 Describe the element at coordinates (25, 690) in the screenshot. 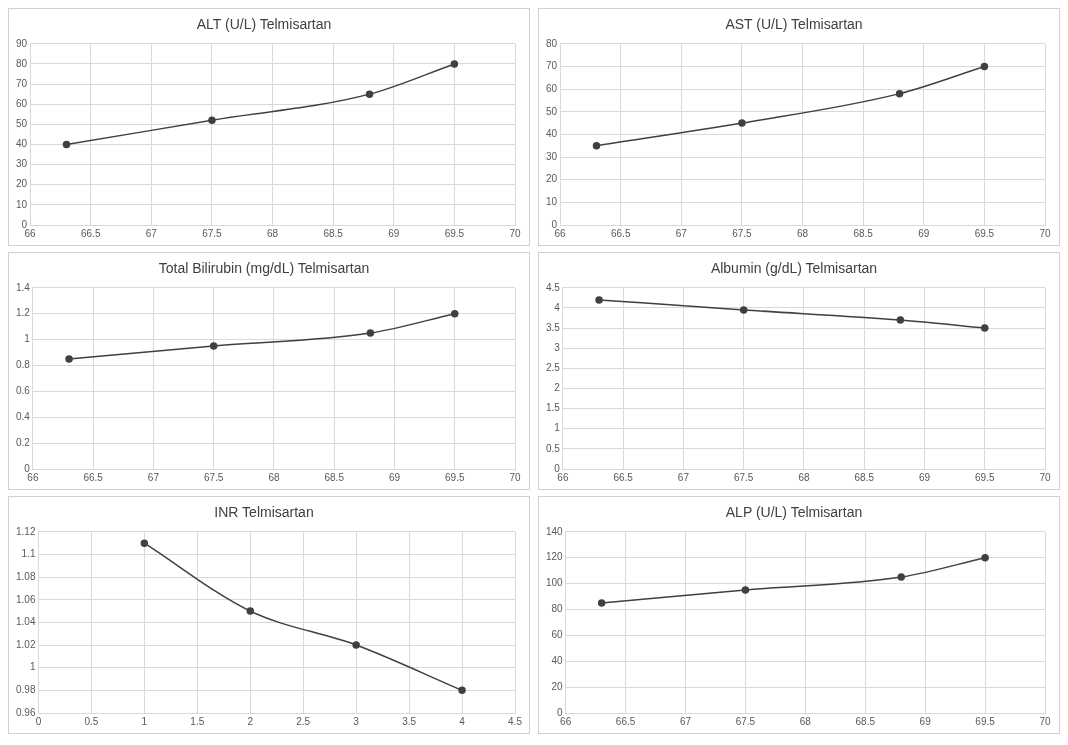

I see `y-tick-label: 0.98` at that location.